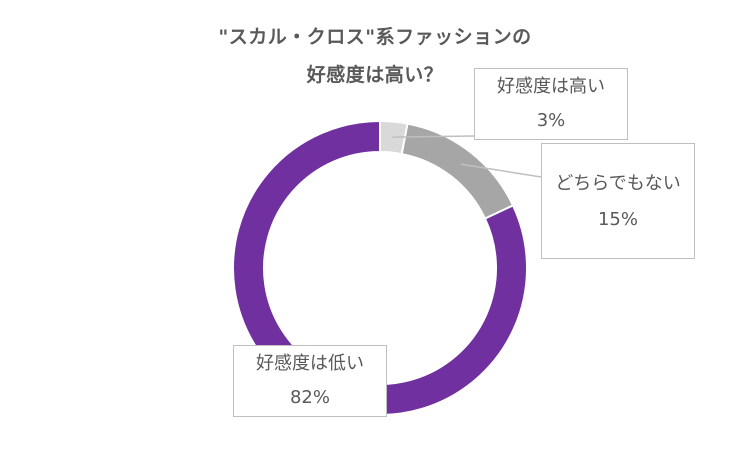 This screenshot has height=449, width=750. Describe the element at coordinates (551, 120) in the screenshot. I see `callout-high-value: 3%` at that location.